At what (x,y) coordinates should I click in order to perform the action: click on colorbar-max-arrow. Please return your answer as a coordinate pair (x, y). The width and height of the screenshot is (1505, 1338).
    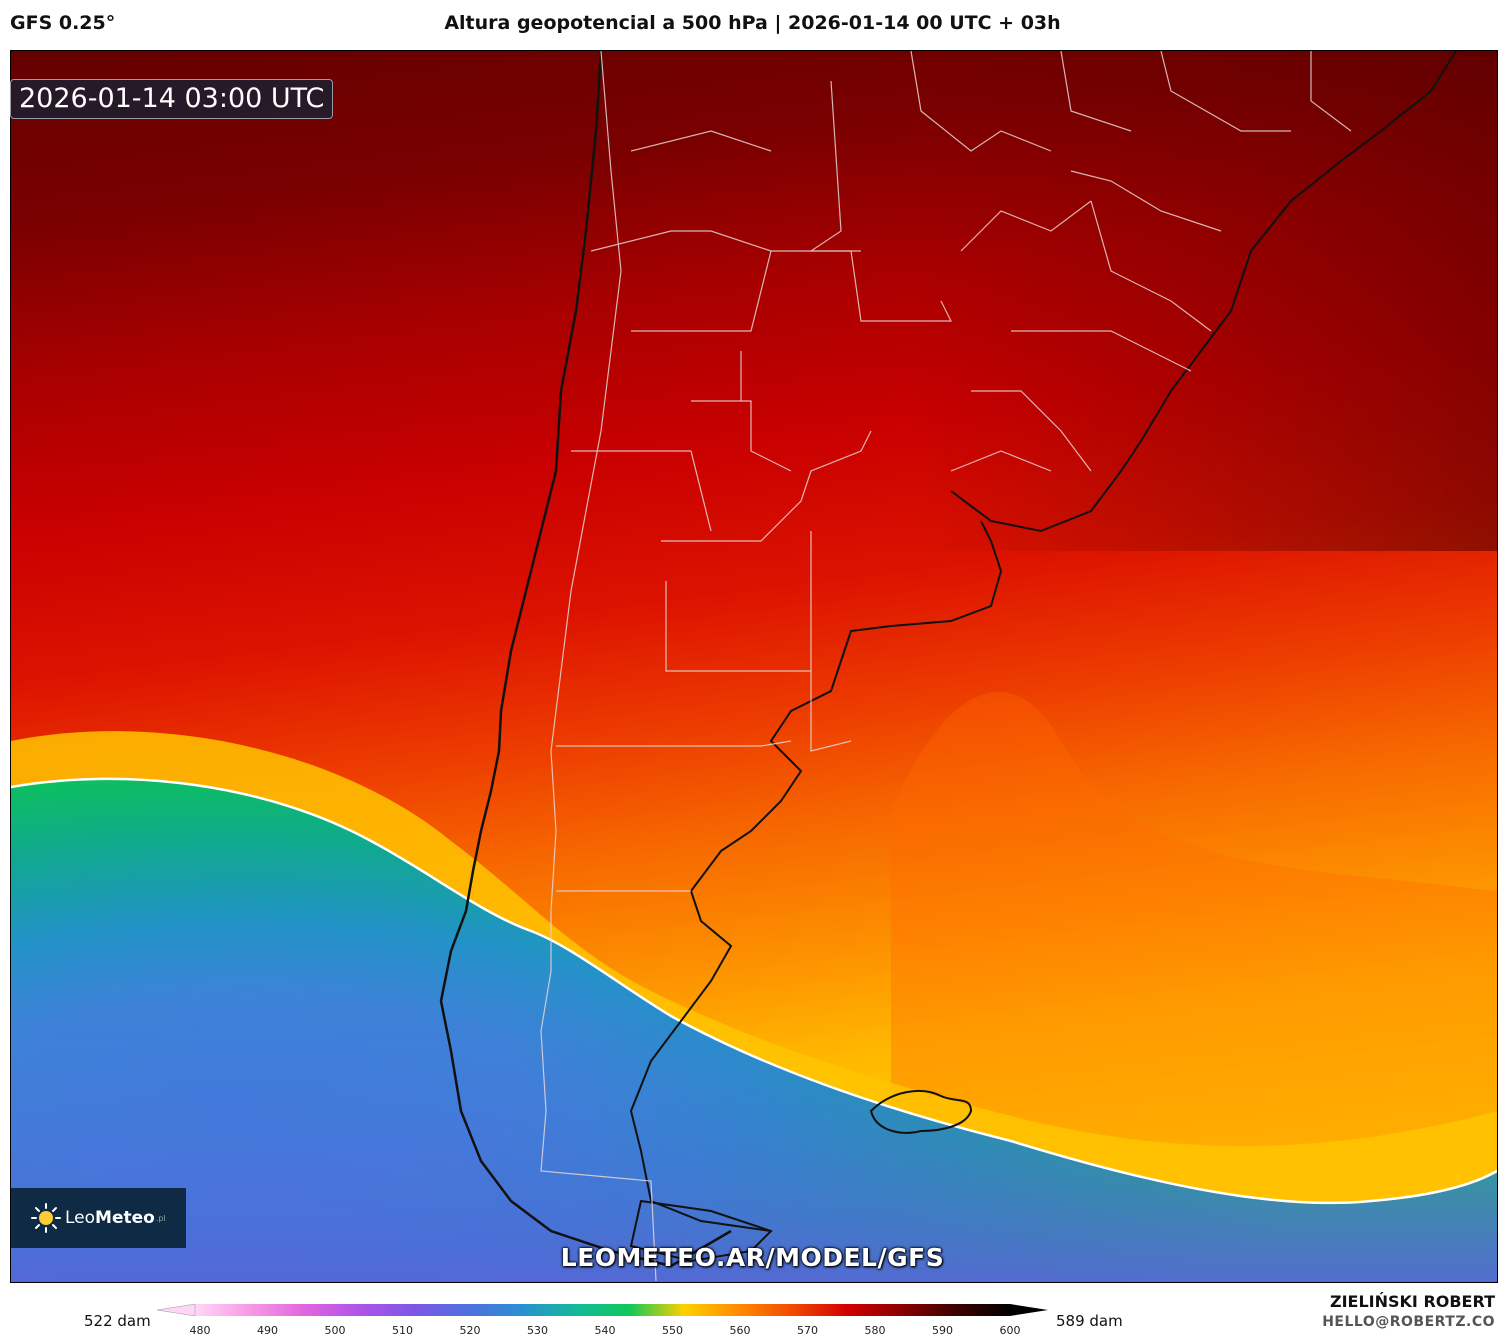
    Looking at the image, I should click on (1029, 1310).